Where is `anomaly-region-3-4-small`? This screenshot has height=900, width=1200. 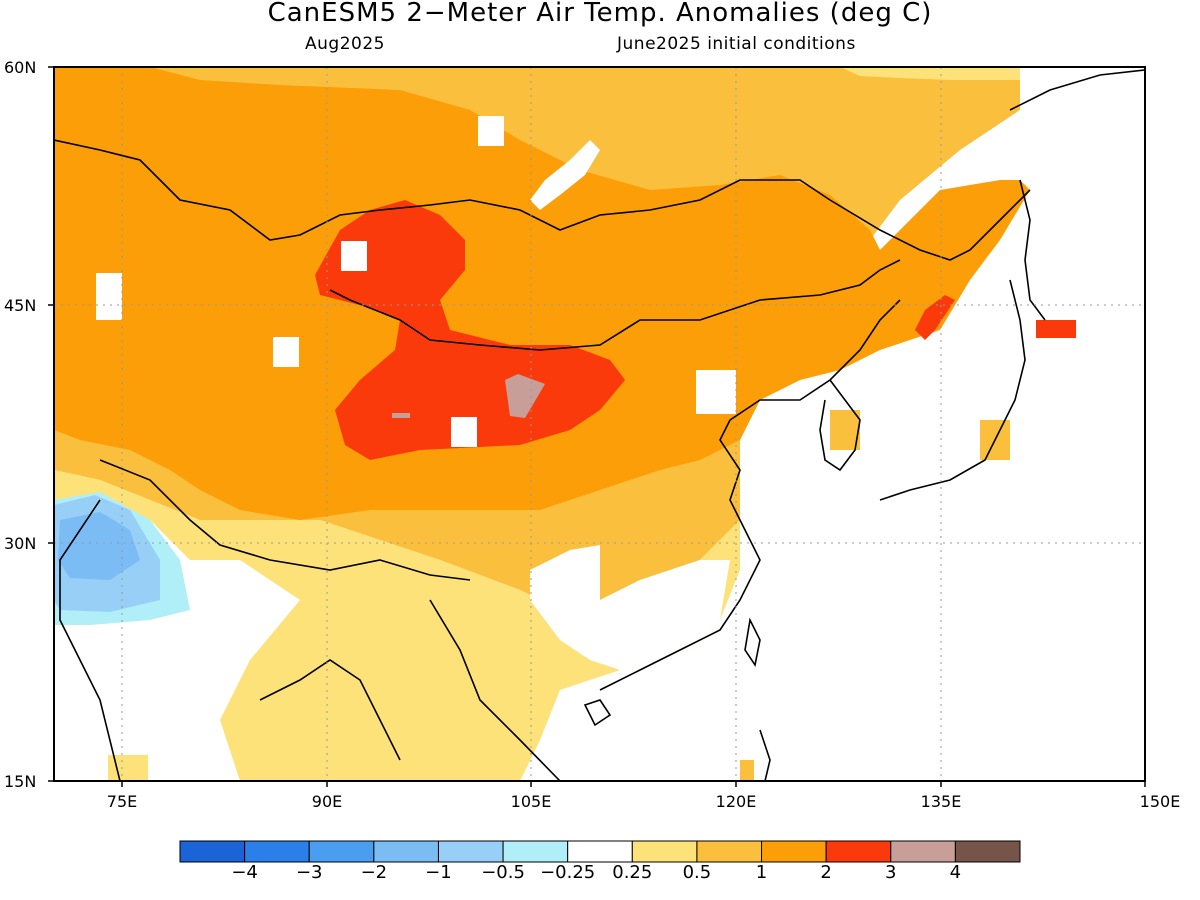 anomaly-region-3-4-small is located at coordinates (401, 415).